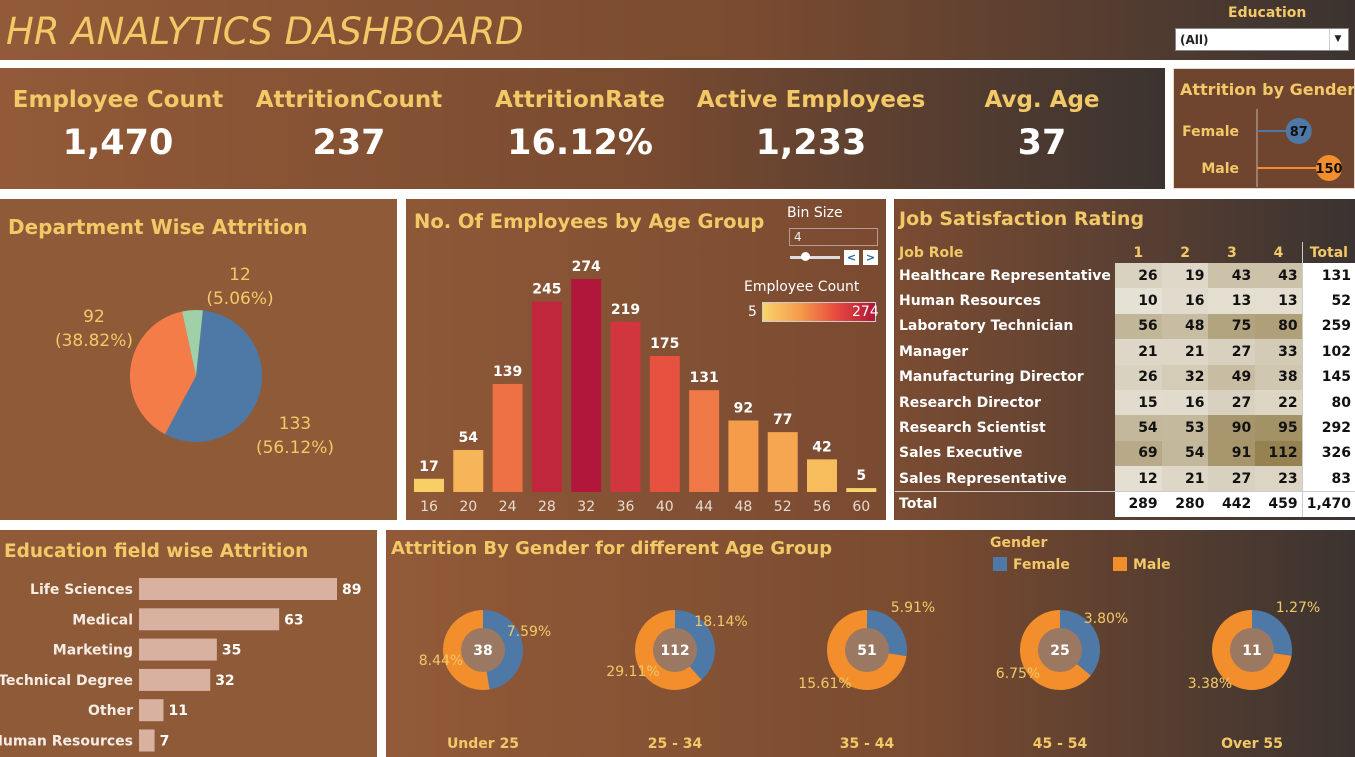  Describe the element at coordinates (833, 237) in the screenshot. I see `bin-size-input: 4` at that location.